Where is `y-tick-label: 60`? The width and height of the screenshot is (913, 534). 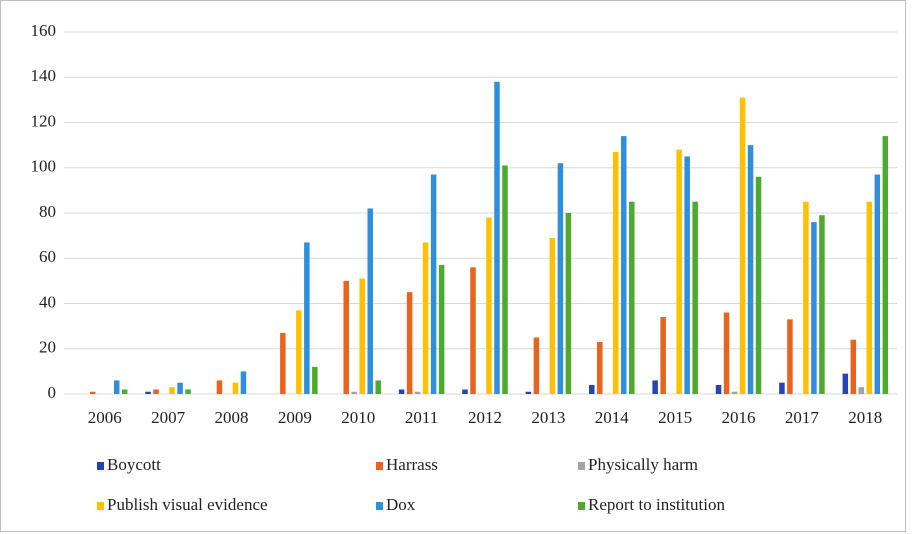 y-tick-label: 60 is located at coordinates (47, 256).